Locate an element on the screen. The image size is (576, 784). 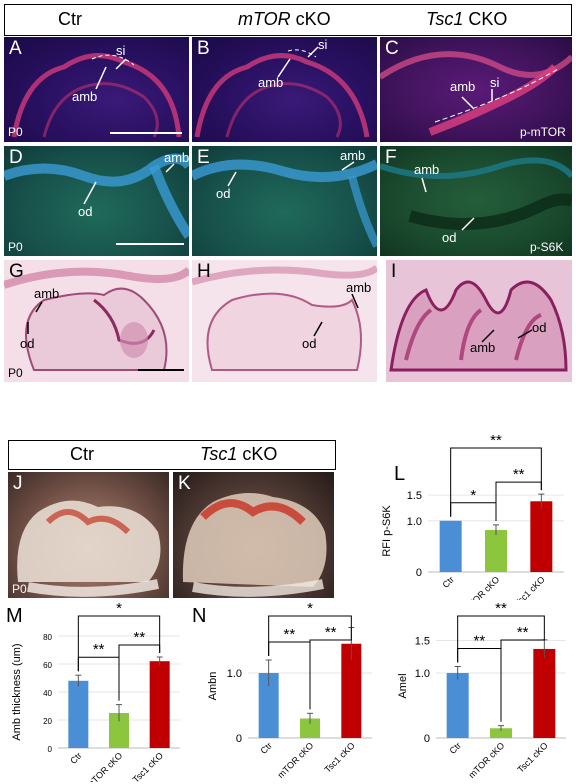
panel-f-tissue is located at coordinates (476, 194).